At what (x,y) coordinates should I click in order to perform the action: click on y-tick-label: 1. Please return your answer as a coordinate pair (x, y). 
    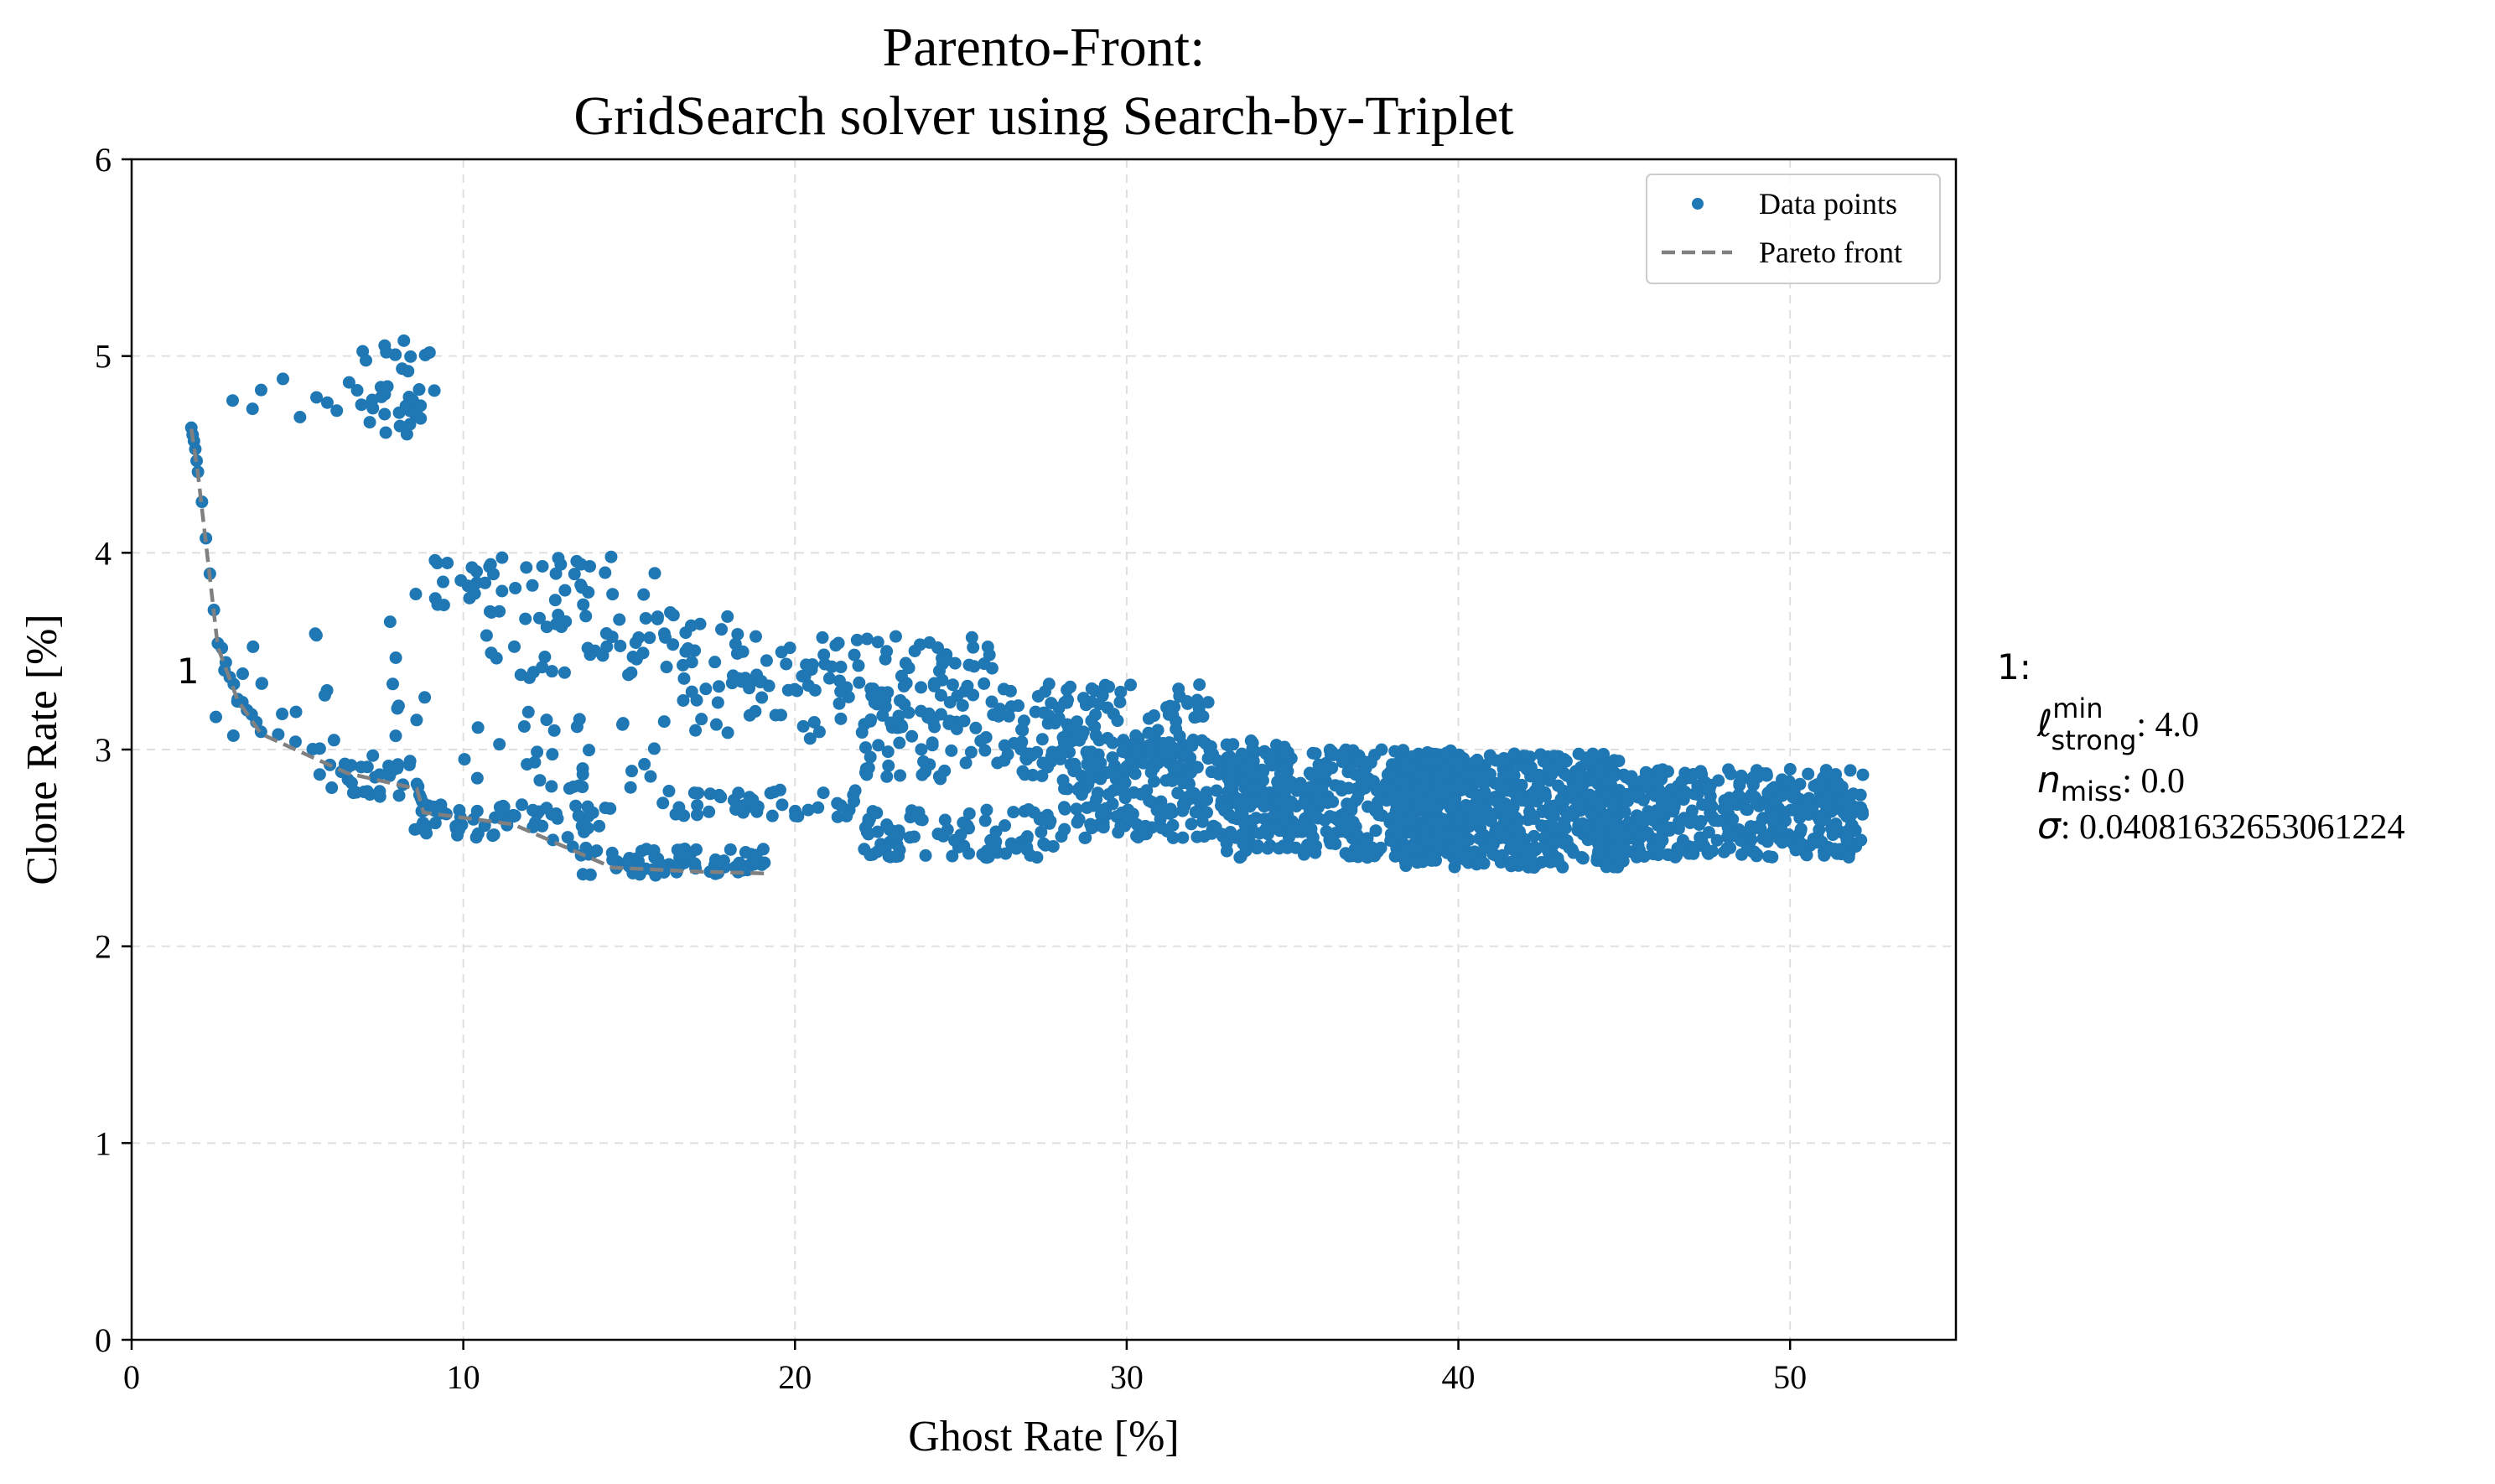
    Looking at the image, I should click on (103, 1143).